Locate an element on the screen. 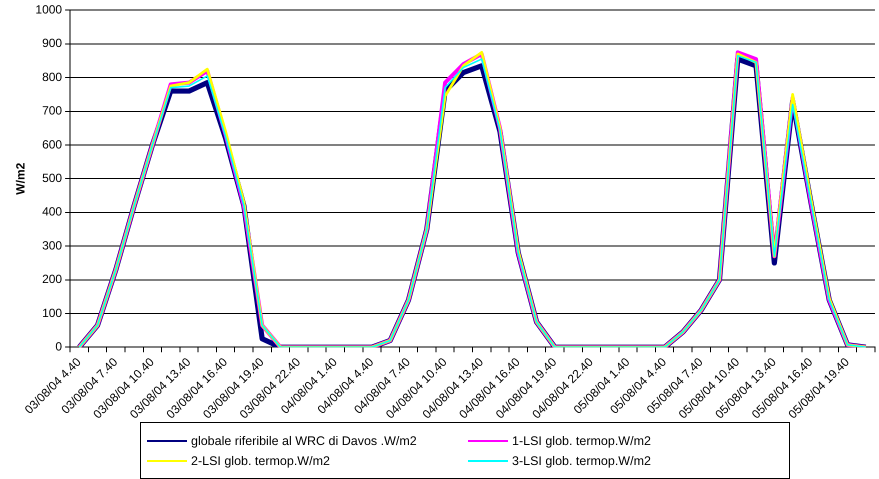 The height and width of the screenshot is (479, 879). legend-label: globale riferibile al WRC di Davos .W/m2 is located at coordinates (304, 441).